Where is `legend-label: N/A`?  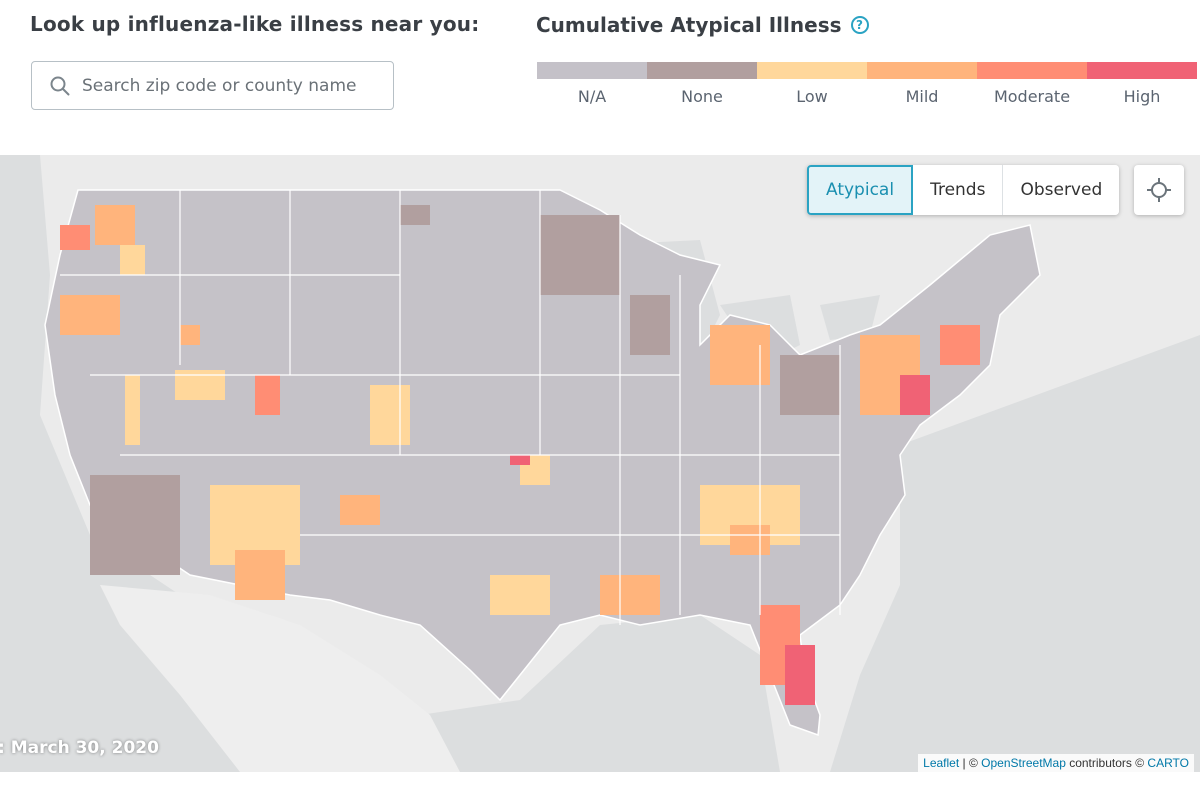 legend-label: N/A is located at coordinates (592, 96).